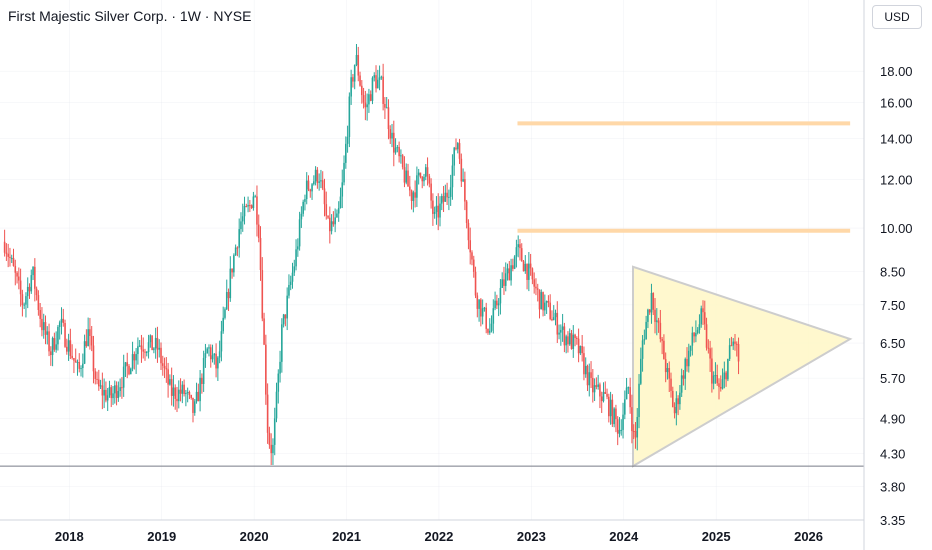 Image resolution: width=932 pixels, height=550 pixels. Describe the element at coordinates (892, 378) in the screenshot. I see `price-tick-label: 5.70` at that location.